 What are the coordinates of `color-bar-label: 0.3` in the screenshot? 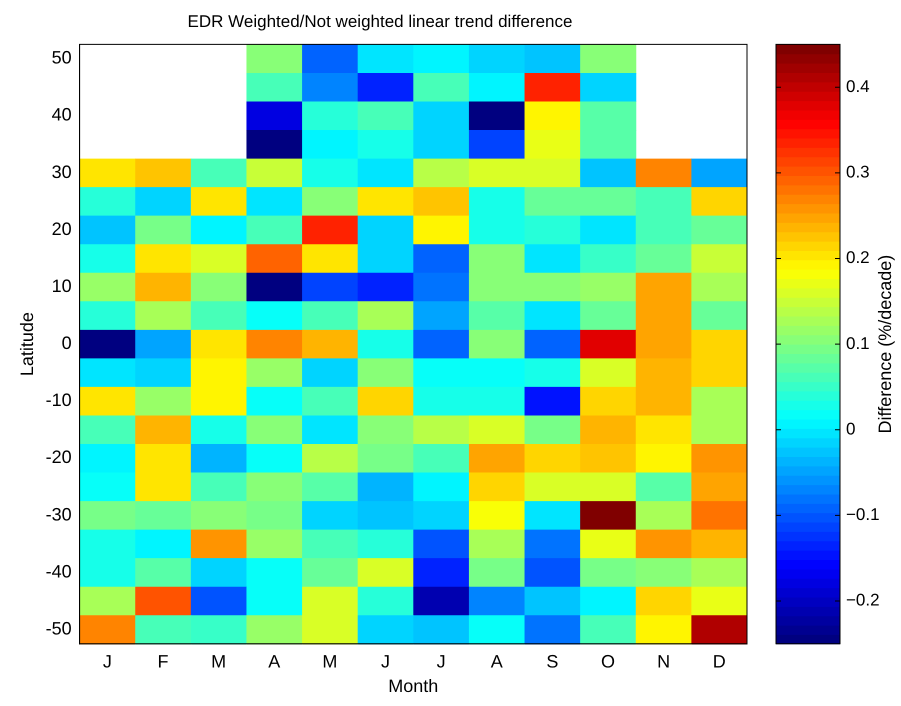 It's located at (858, 172).